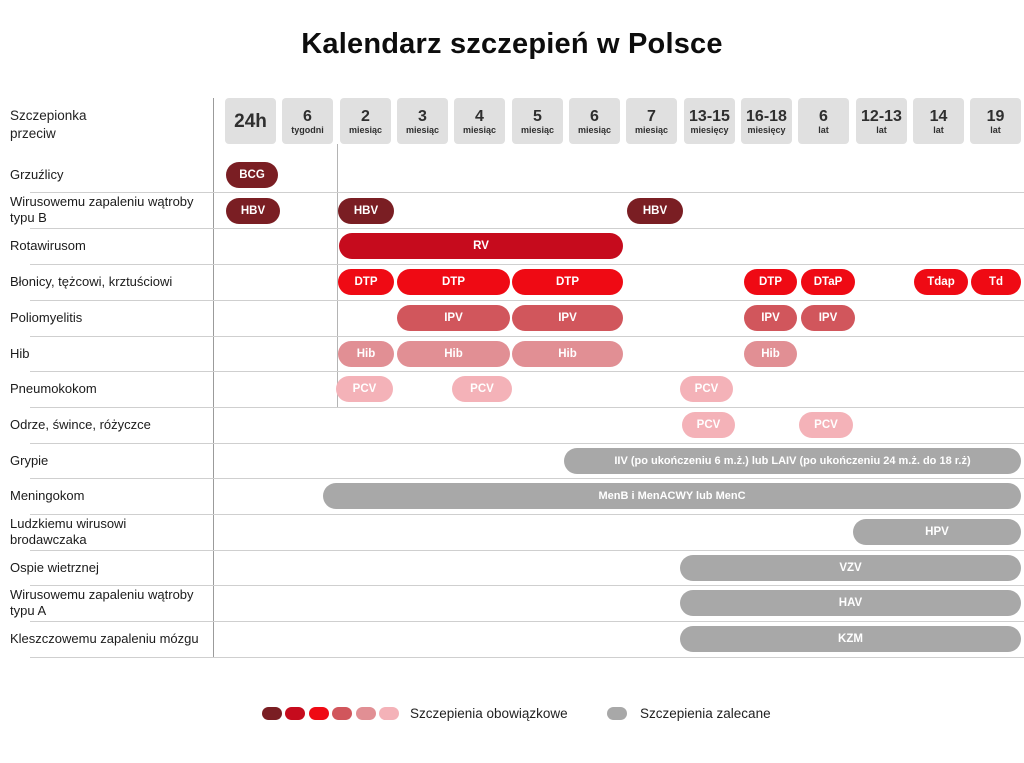 This screenshot has width=1024, height=763. Describe the element at coordinates (253, 211) in the screenshot. I see `pill-hbv-24h: HBV` at that location.